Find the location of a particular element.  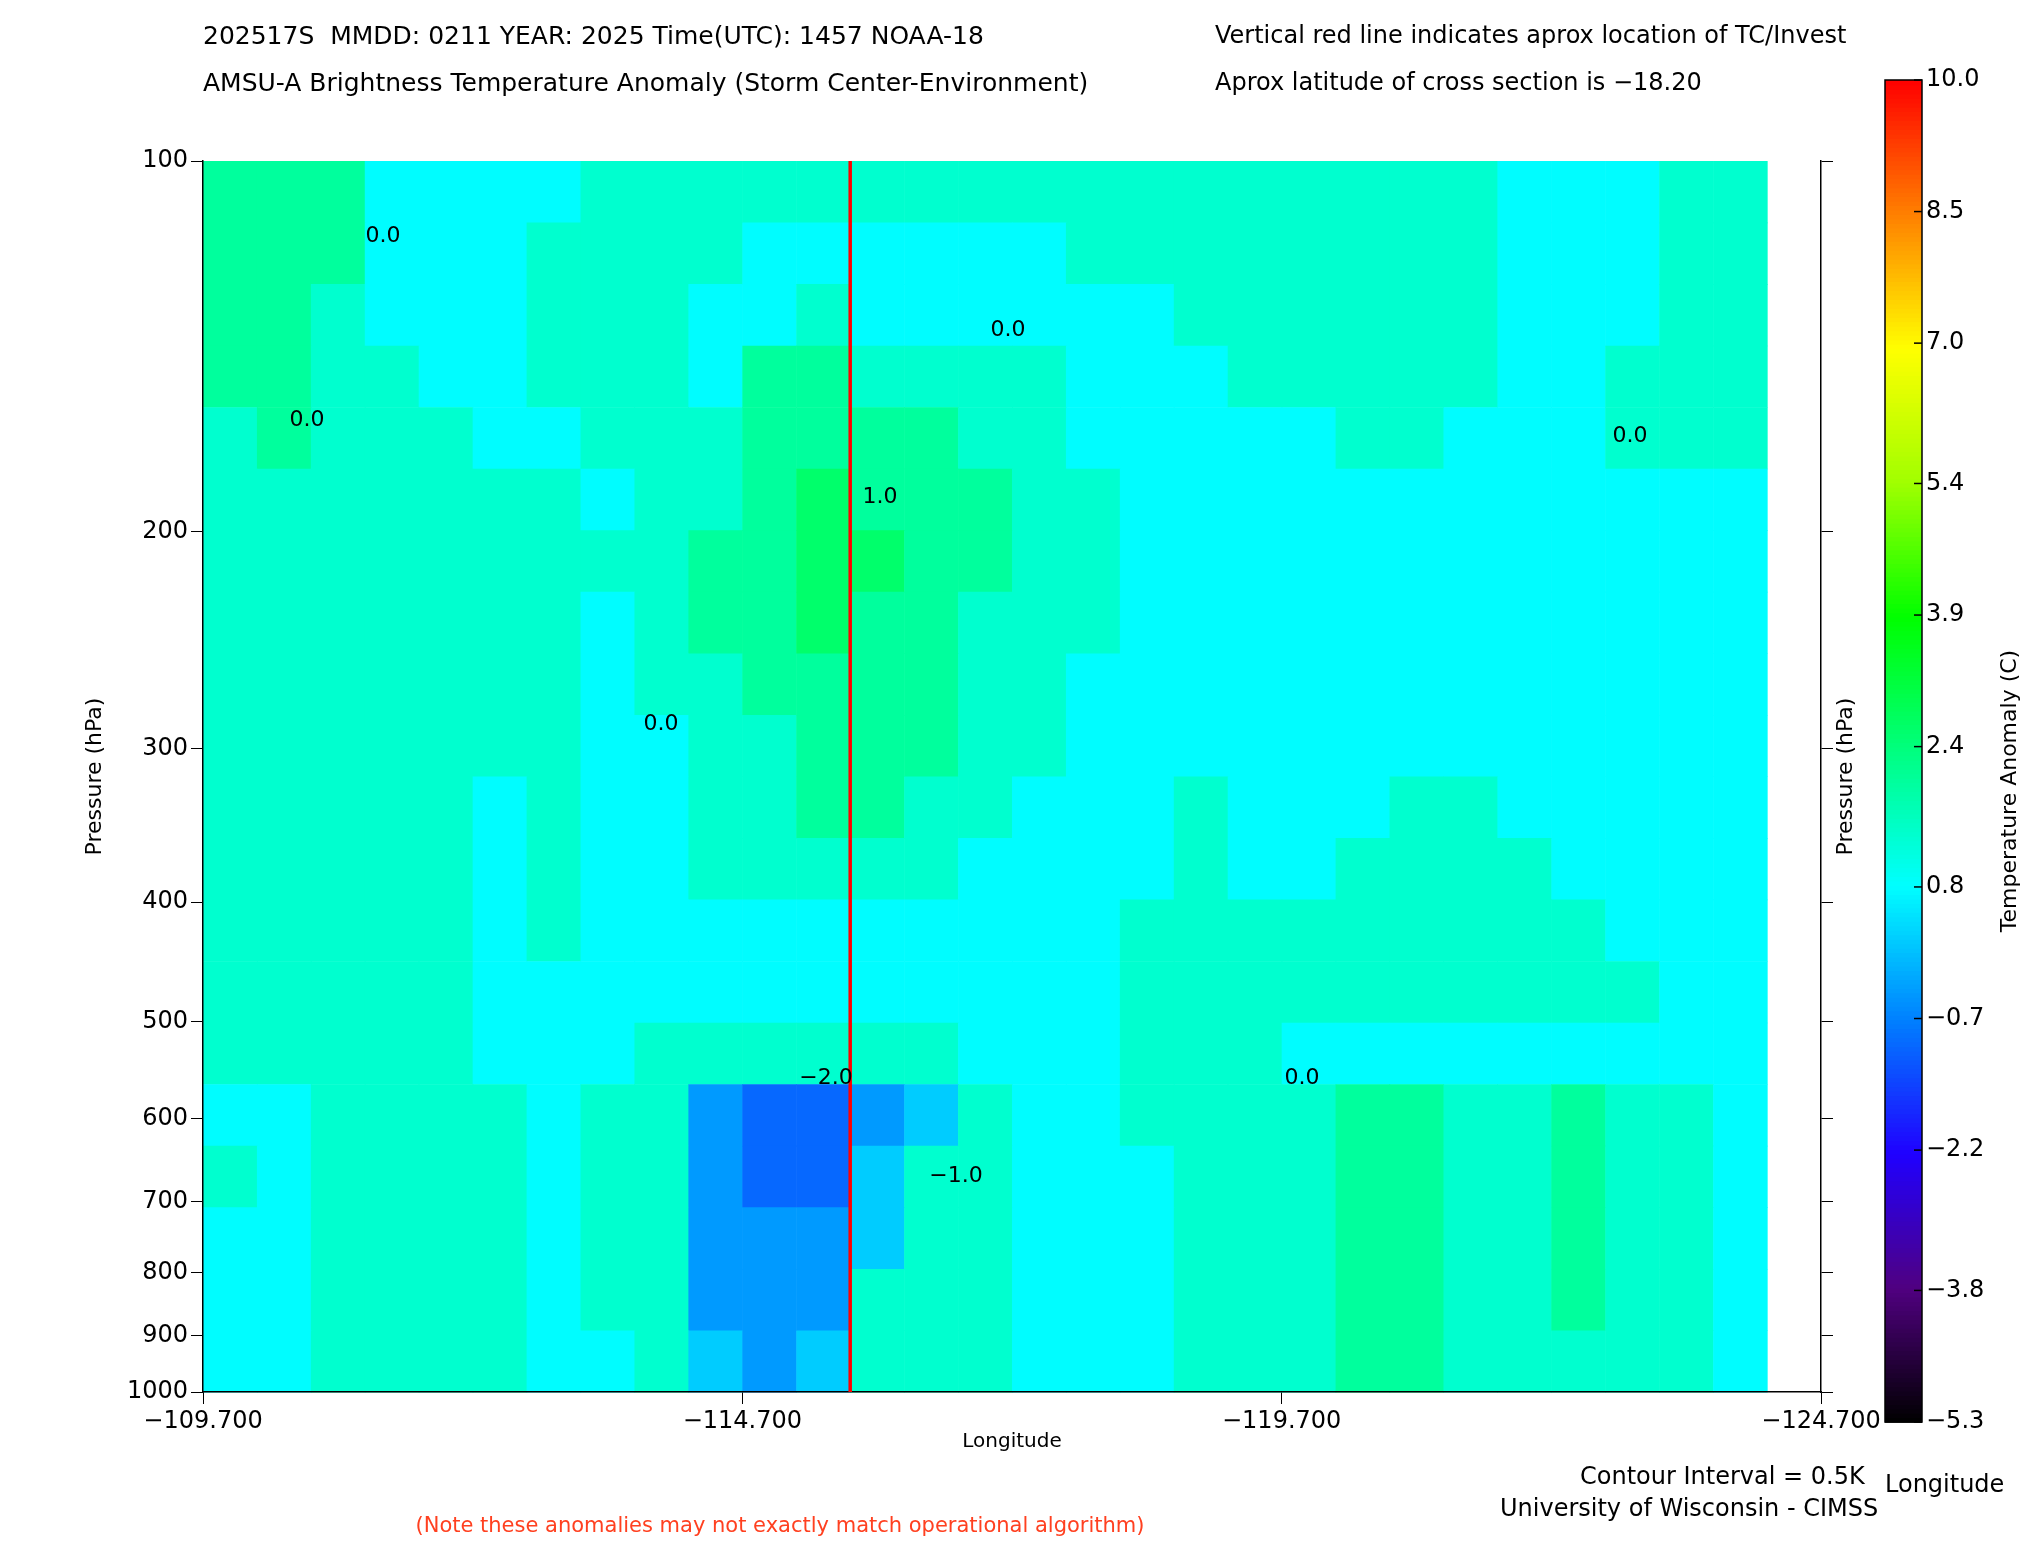

x-tick-label: −114.700 is located at coordinates (742, 1419).